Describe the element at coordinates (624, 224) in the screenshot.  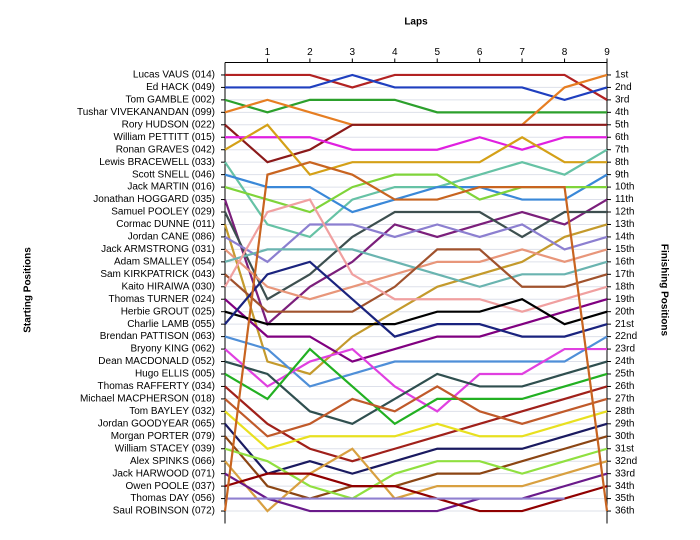
I see `y2-tick-label: 13th` at that location.